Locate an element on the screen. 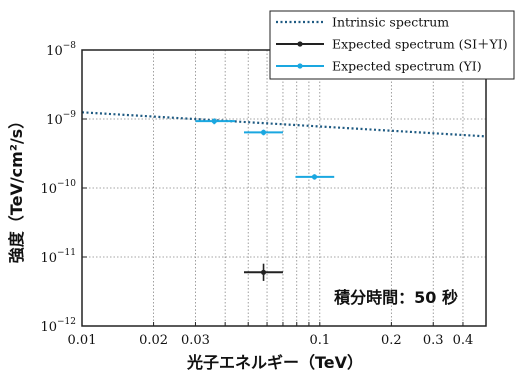 The image size is (515, 373). intrinsic-spectrum-line is located at coordinates (284, 124).